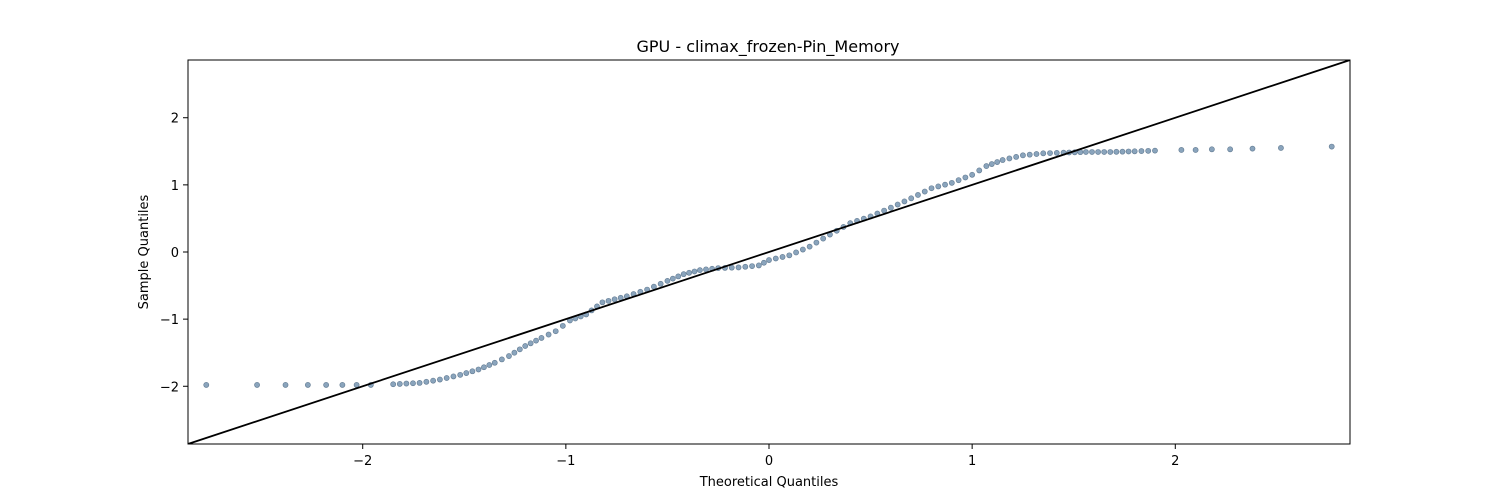  Describe the element at coordinates (175, 119) in the screenshot. I see `y-tick-label: 2` at that location.